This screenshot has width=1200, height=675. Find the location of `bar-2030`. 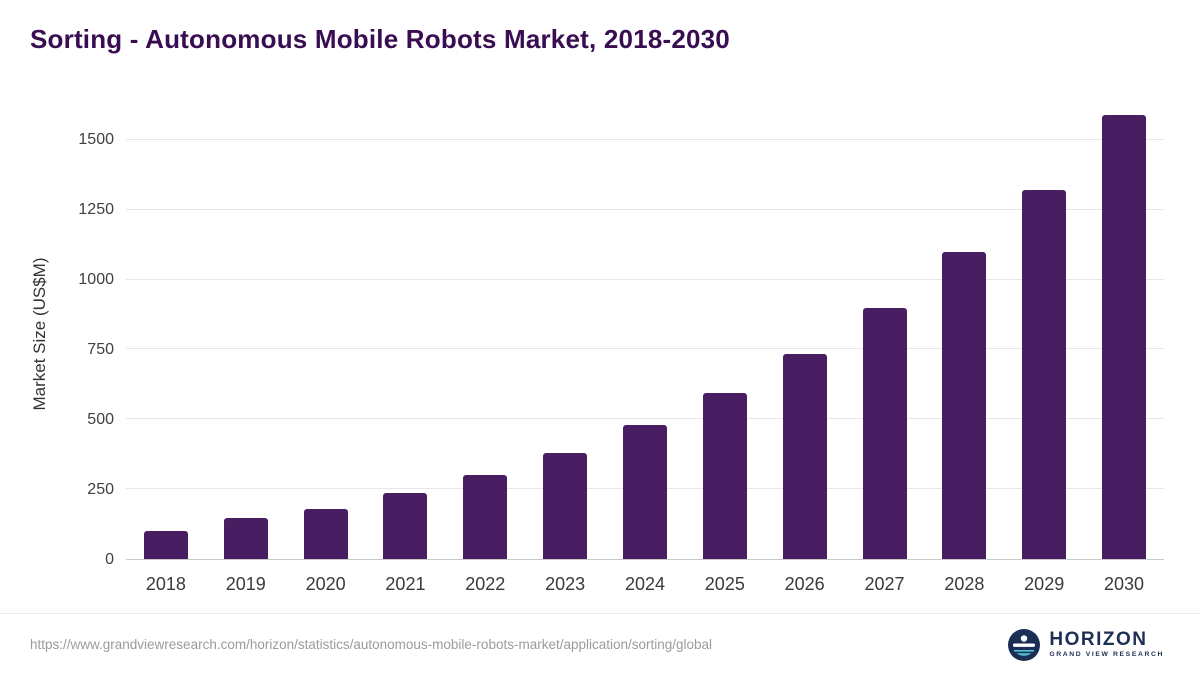

bar-2030 is located at coordinates (1124, 336).